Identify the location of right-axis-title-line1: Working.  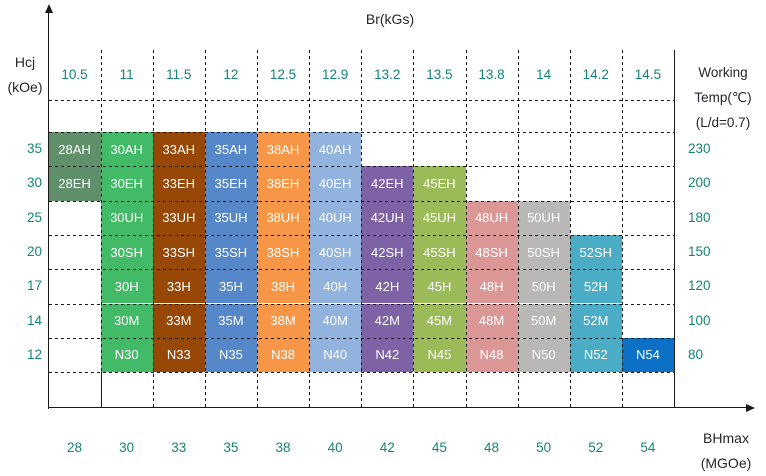
(723, 72).